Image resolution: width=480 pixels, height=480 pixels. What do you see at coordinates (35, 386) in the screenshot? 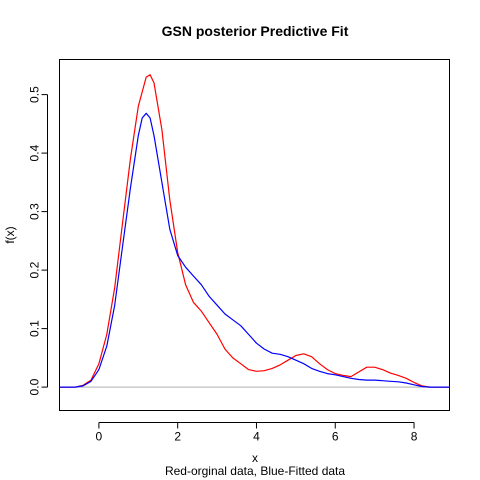
I see `y-tick-label: 0.0` at bounding box center [35, 386].